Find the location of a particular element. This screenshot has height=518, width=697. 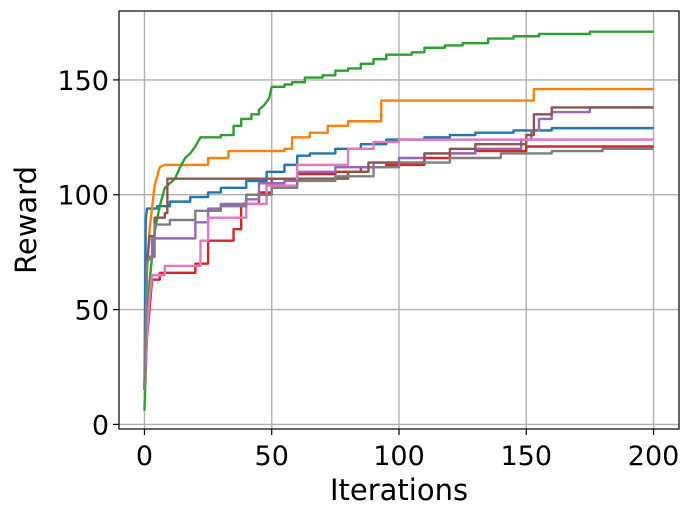

x-tick-label: 100 is located at coordinates (399, 456).